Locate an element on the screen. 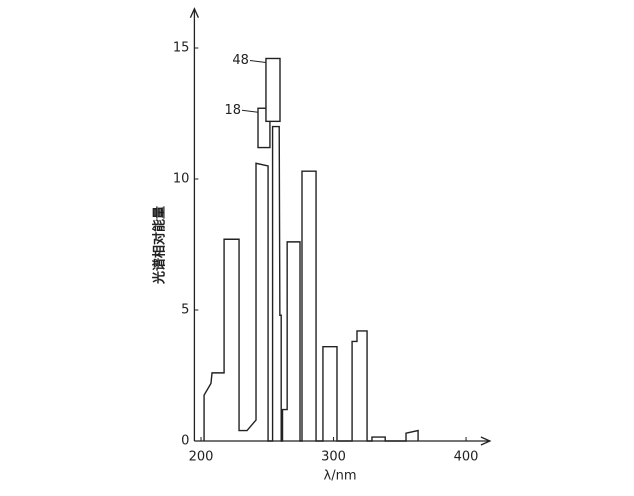 The width and height of the screenshot is (634, 496). broken-bar-label: 18 is located at coordinates (232, 110).